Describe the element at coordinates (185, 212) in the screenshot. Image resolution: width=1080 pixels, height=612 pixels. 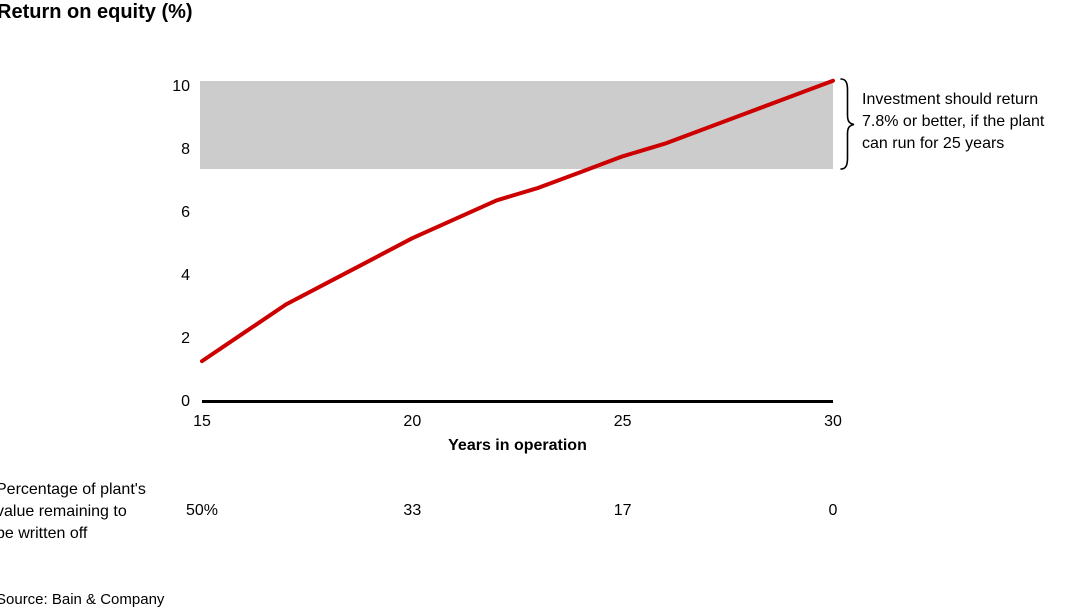
I see `y-axis-tick-label: 6` at that location.